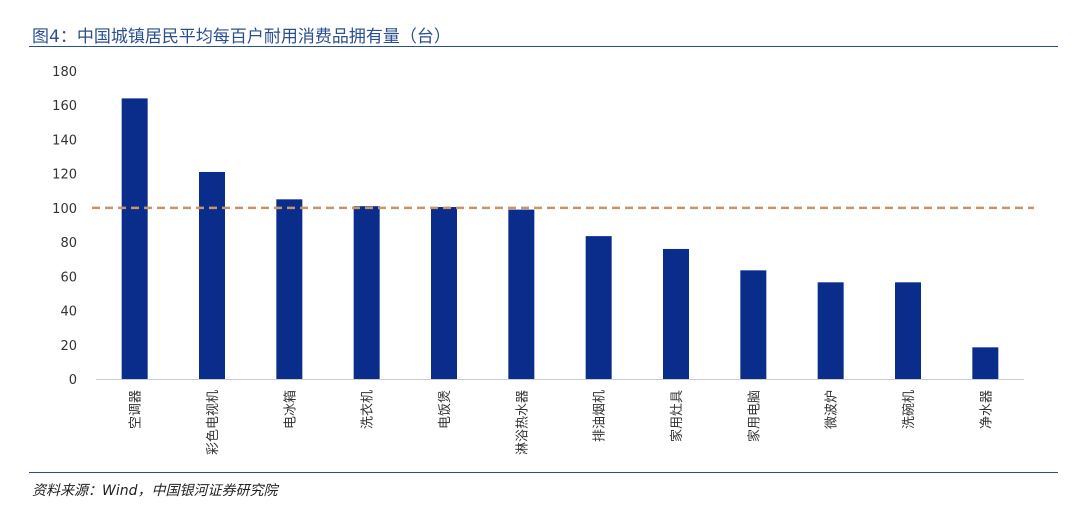 This screenshot has height=506, width=1080. Describe the element at coordinates (543, 472) in the screenshot. I see `bottom-divider` at that location.